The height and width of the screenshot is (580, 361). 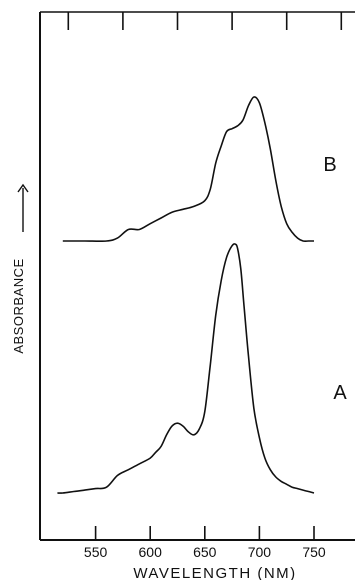 I want to click on series-label-a: A, so click(x=340, y=393).